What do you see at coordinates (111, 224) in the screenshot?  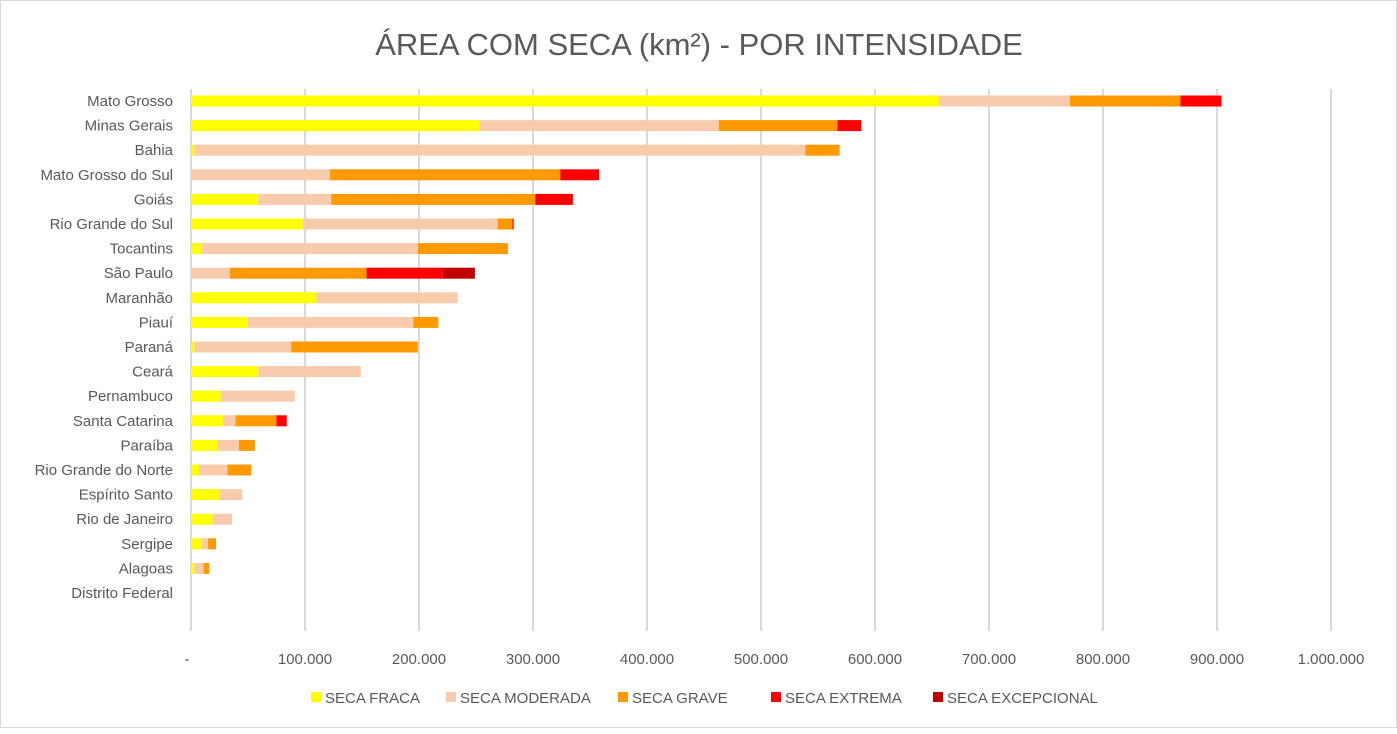 I see `category-label: Rio Grande do Sul` at bounding box center [111, 224].